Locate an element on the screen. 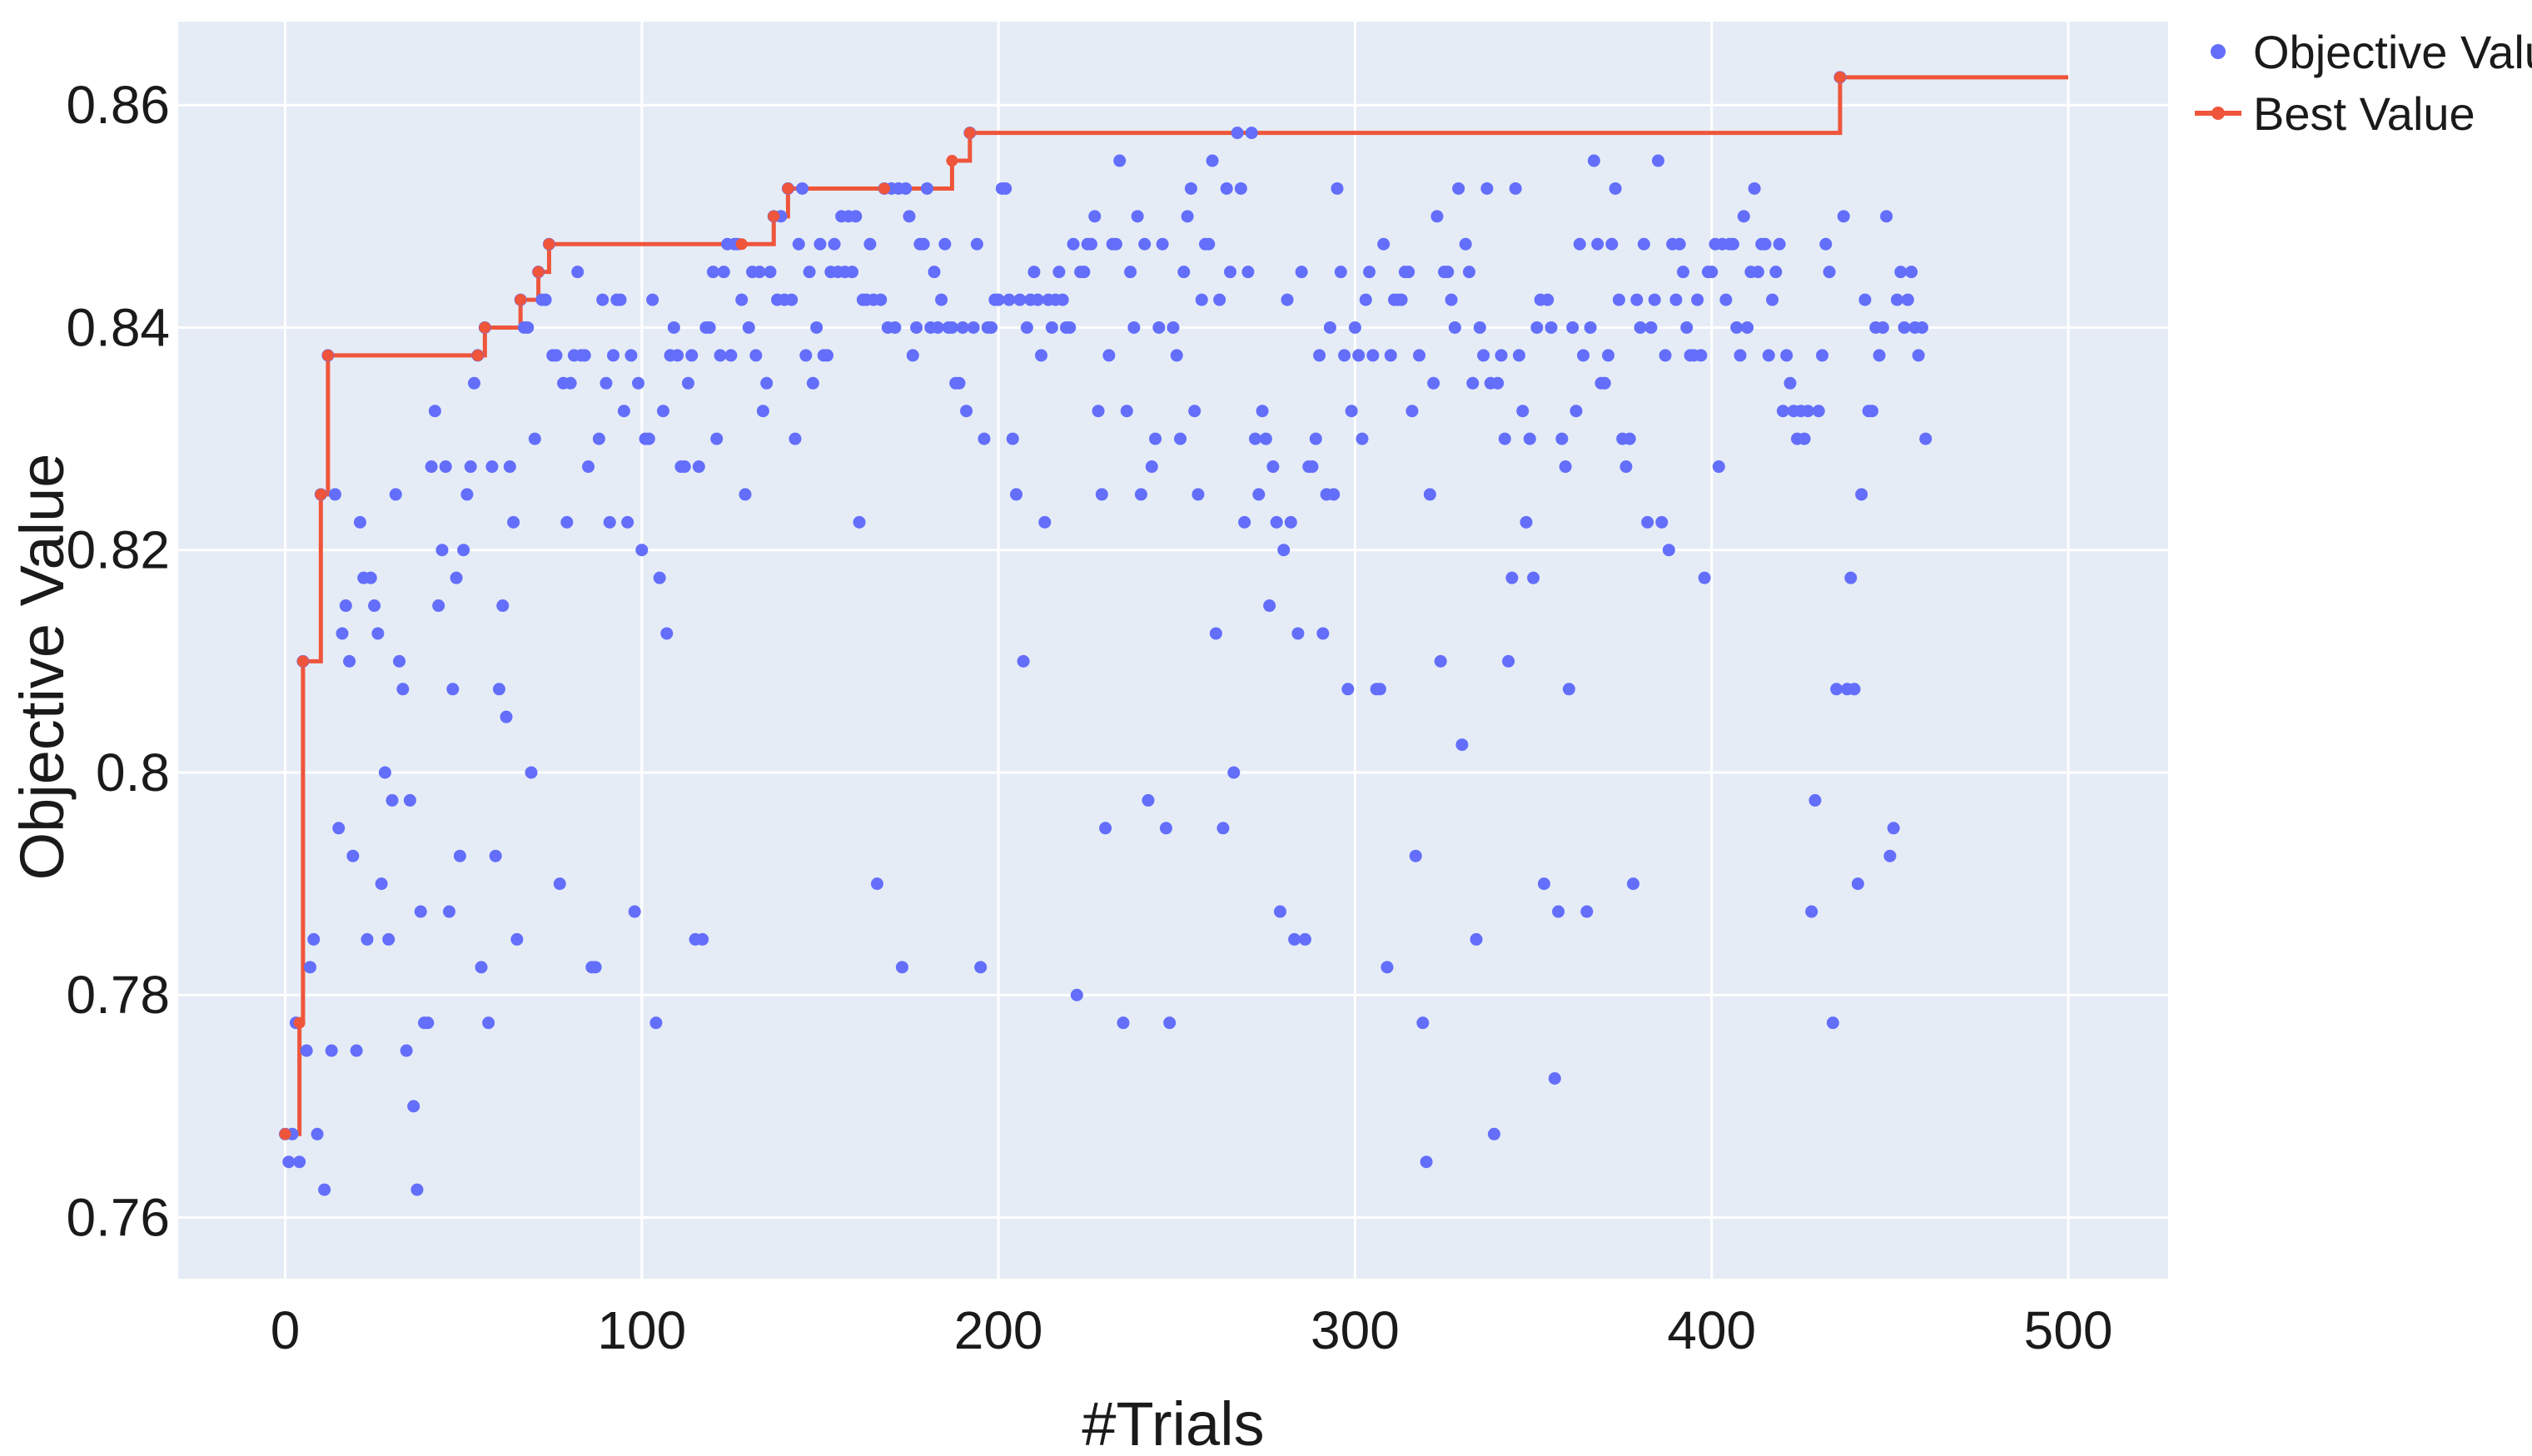  y-tick-label: 0.84 is located at coordinates (118, 327).